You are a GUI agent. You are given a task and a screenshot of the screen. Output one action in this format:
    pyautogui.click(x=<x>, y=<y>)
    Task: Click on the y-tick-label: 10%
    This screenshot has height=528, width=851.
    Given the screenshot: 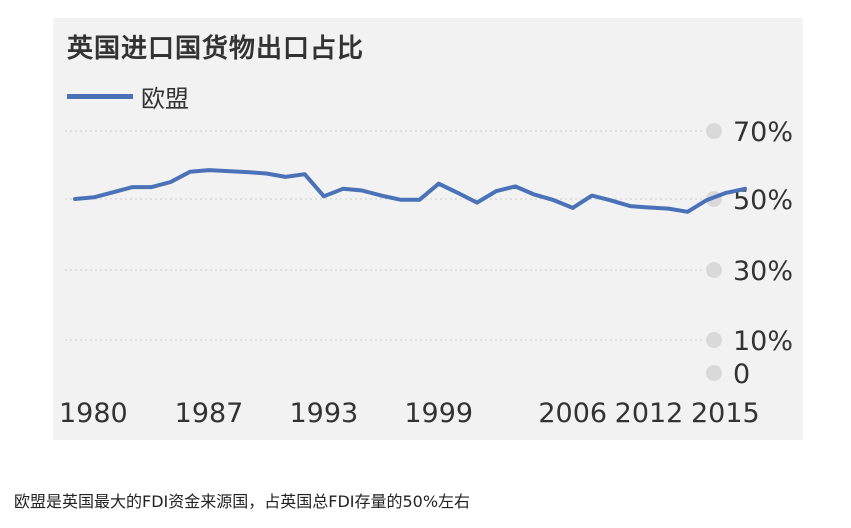 What is the action you would take?
    pyautogui.click(x=763, y=341)
    